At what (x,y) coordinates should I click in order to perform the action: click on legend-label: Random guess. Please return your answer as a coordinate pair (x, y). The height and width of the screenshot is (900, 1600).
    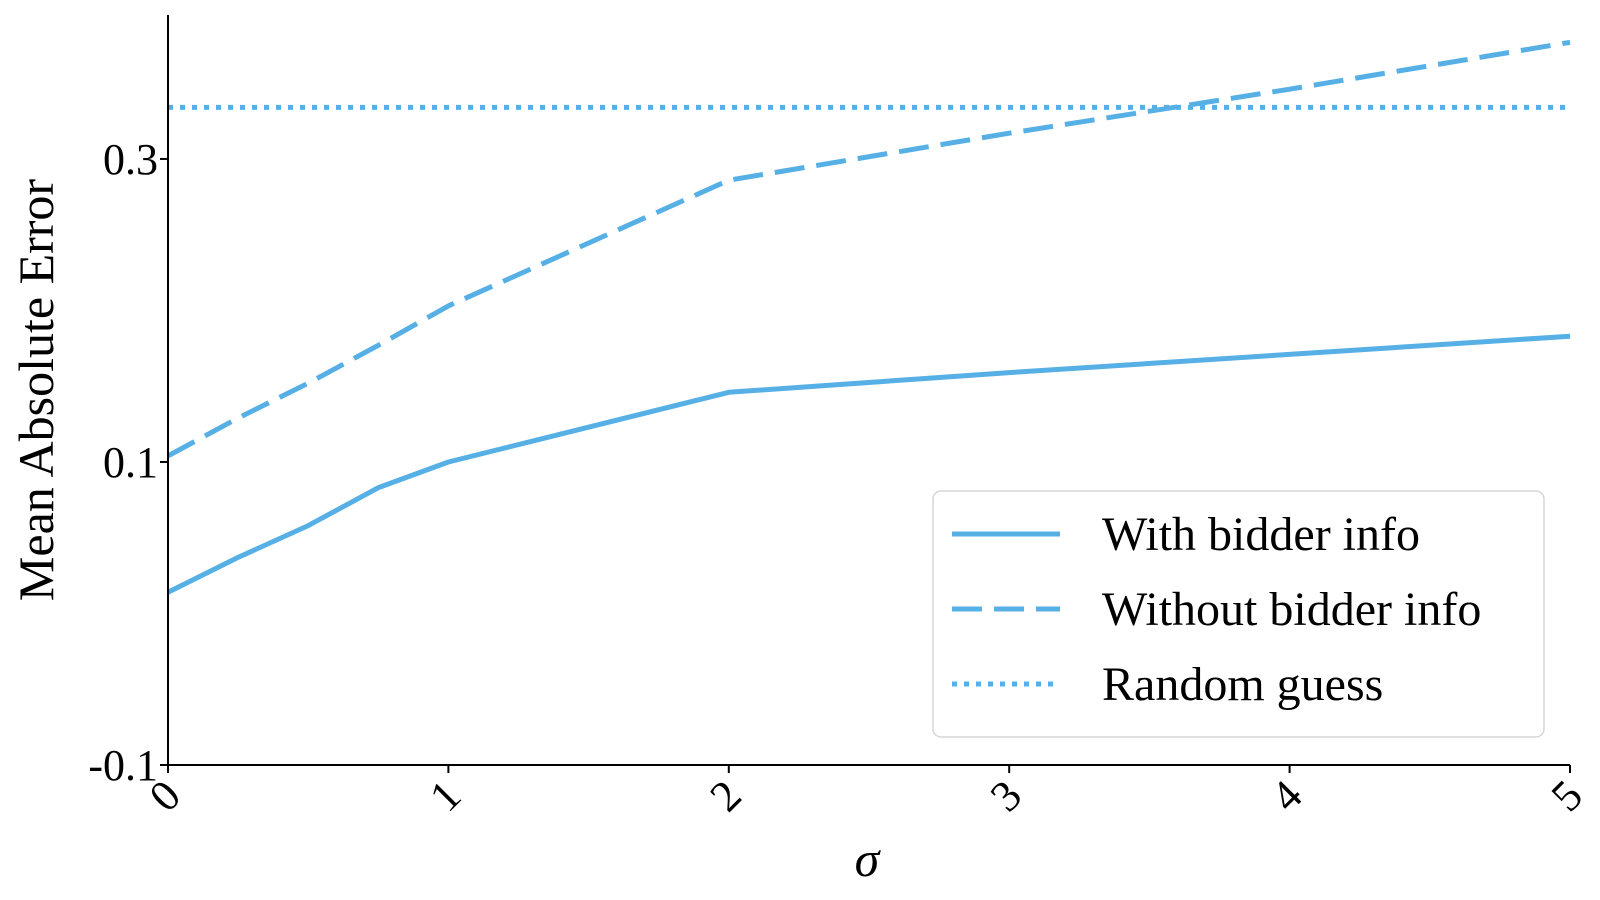
    Looking at the image, I should click on (1242, 684).